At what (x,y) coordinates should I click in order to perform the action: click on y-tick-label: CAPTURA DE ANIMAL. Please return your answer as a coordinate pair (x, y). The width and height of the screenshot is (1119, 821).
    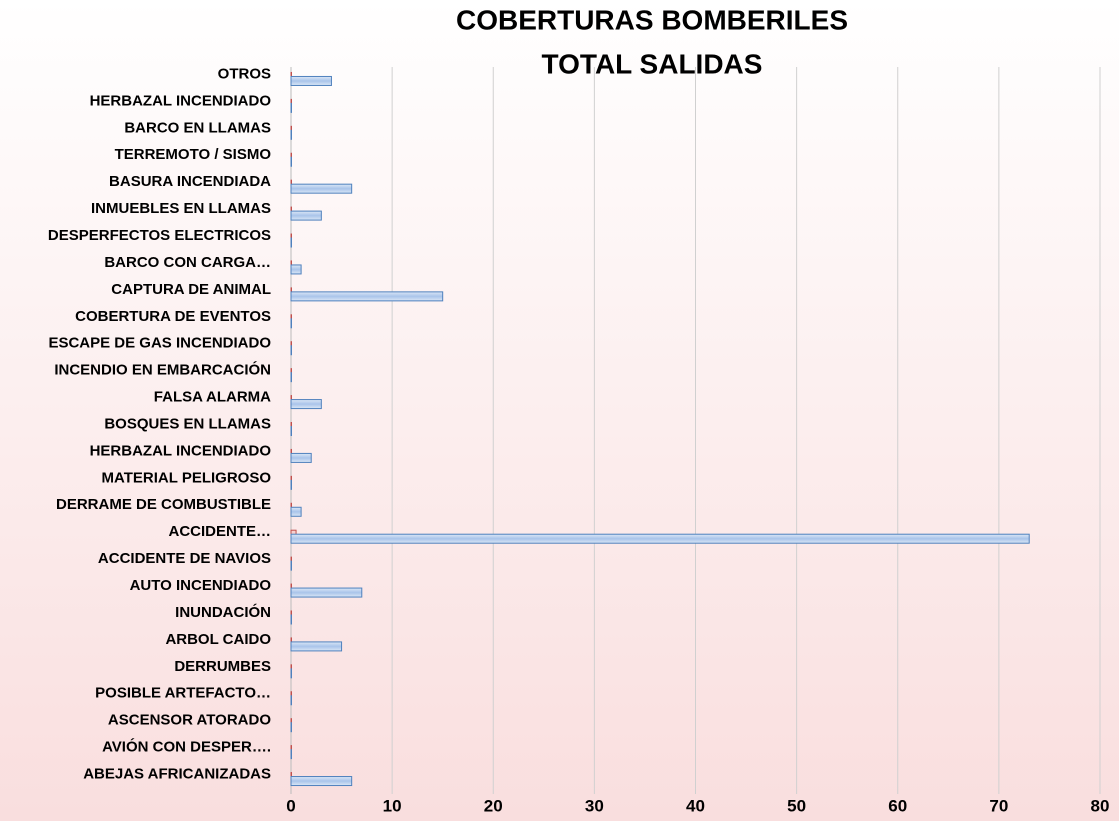
    Looking at the image, I should click on (191, 289).